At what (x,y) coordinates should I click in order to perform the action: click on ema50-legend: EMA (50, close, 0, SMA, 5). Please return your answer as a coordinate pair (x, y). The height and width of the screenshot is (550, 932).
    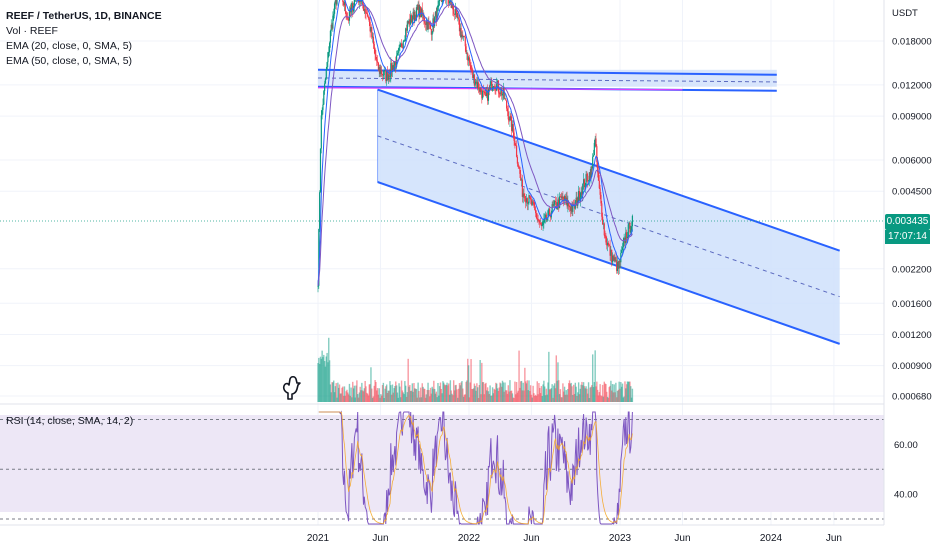
    Looking at the image, I should click on (69, 61).